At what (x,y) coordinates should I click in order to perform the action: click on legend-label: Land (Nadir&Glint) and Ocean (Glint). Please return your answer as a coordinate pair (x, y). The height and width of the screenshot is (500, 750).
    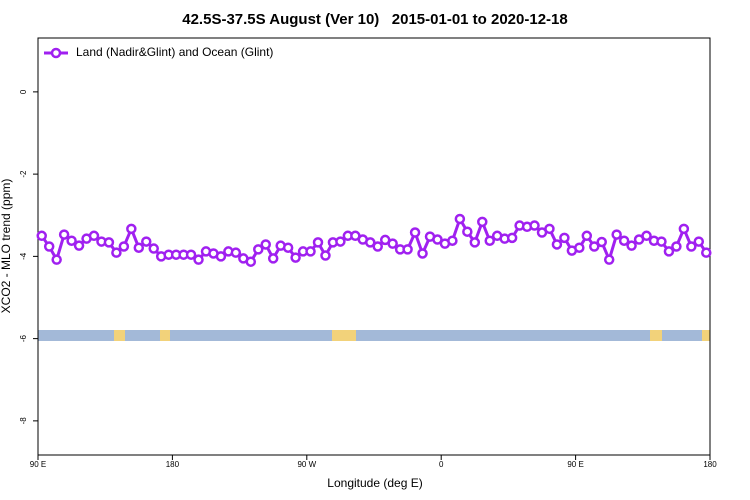
    Looking at the image, I should click on (174, 52).